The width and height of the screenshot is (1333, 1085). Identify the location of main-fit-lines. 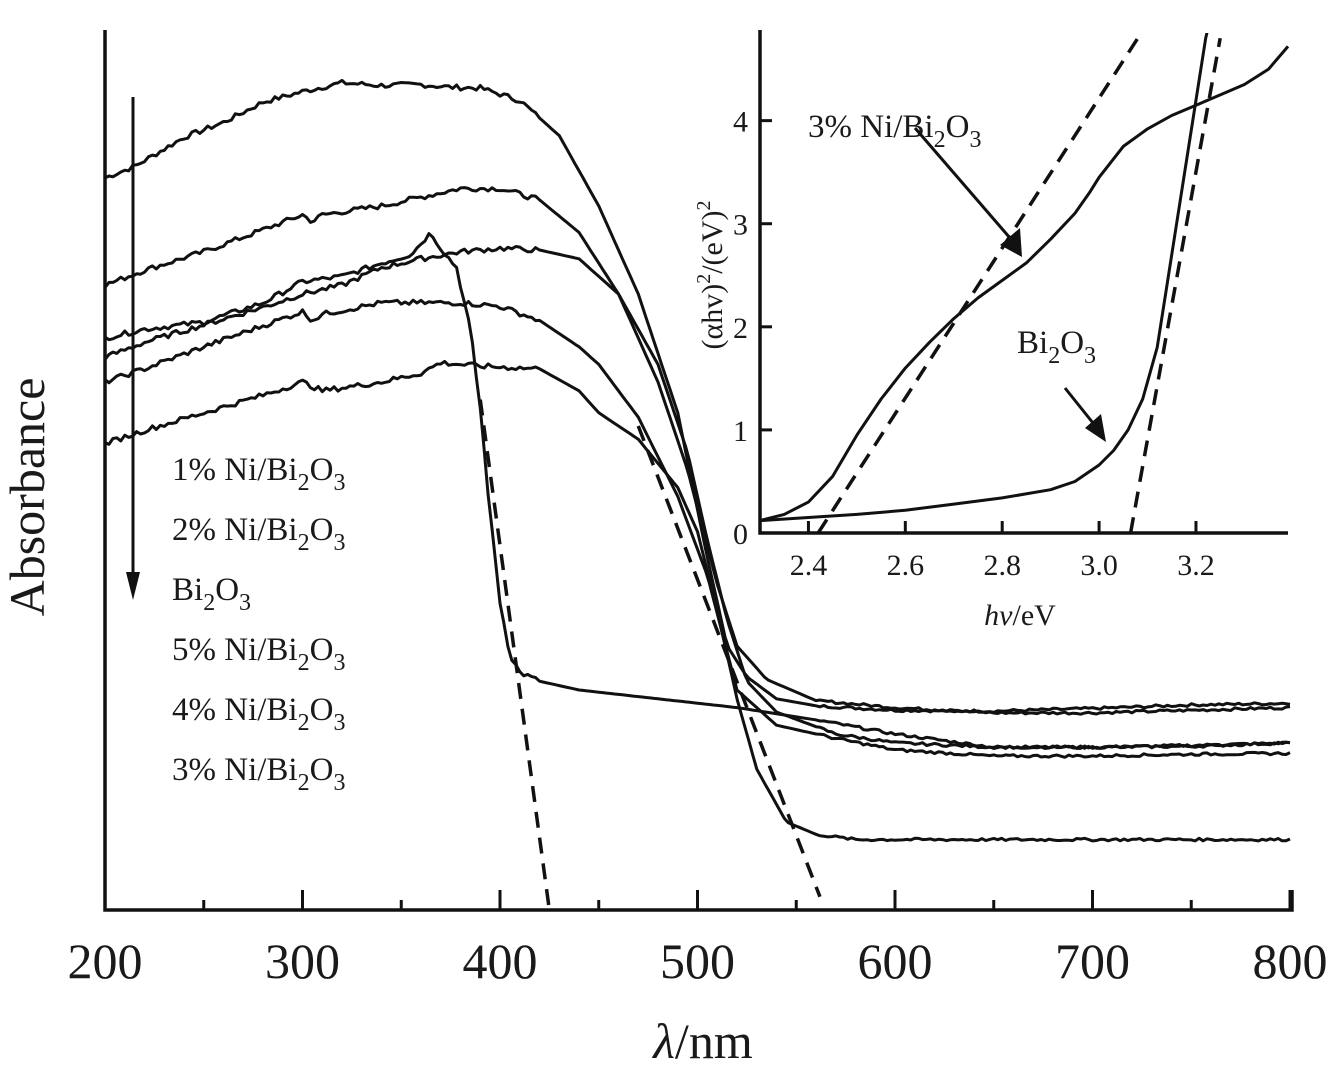
(650, 655).